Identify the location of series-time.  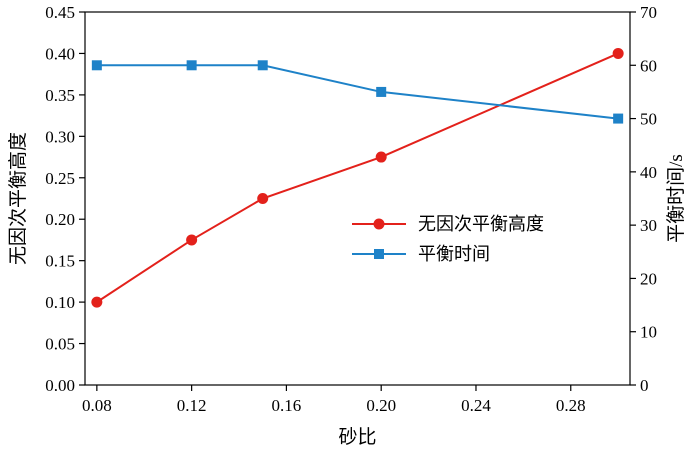
(357, 92).